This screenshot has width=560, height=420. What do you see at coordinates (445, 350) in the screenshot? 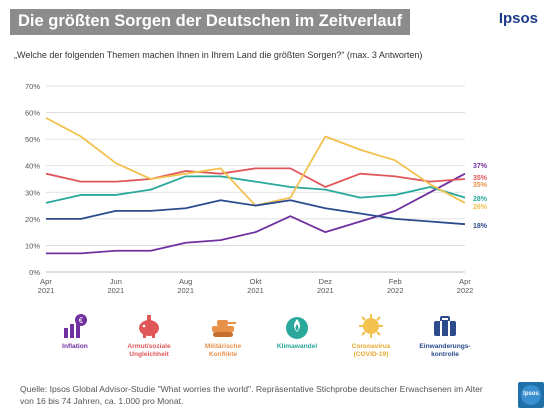
I see `legend-label: Einwanderungs- kontrolle` at bounding box center [445, 350].